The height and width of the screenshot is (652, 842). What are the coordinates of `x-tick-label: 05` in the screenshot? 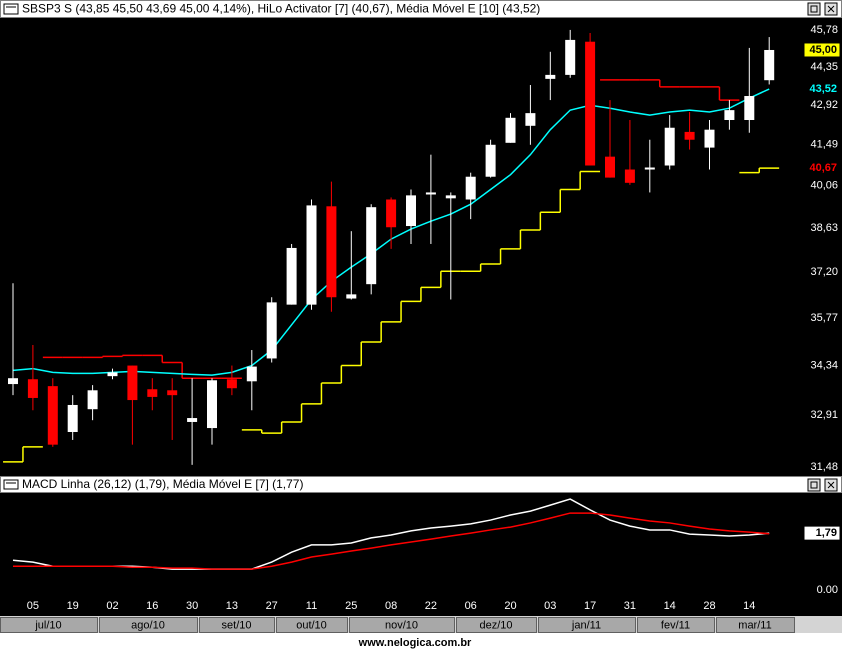 It's located at (33, 606).